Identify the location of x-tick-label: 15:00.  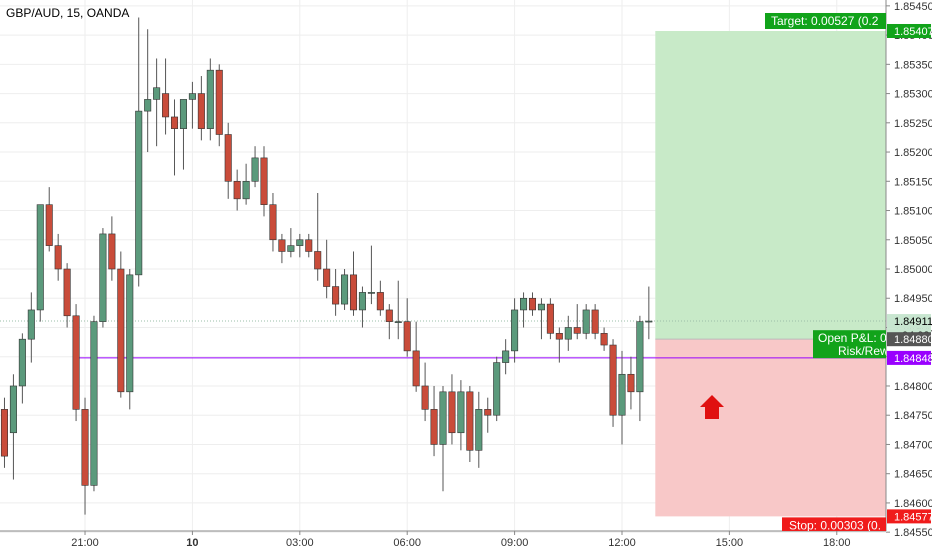
(730, 543).